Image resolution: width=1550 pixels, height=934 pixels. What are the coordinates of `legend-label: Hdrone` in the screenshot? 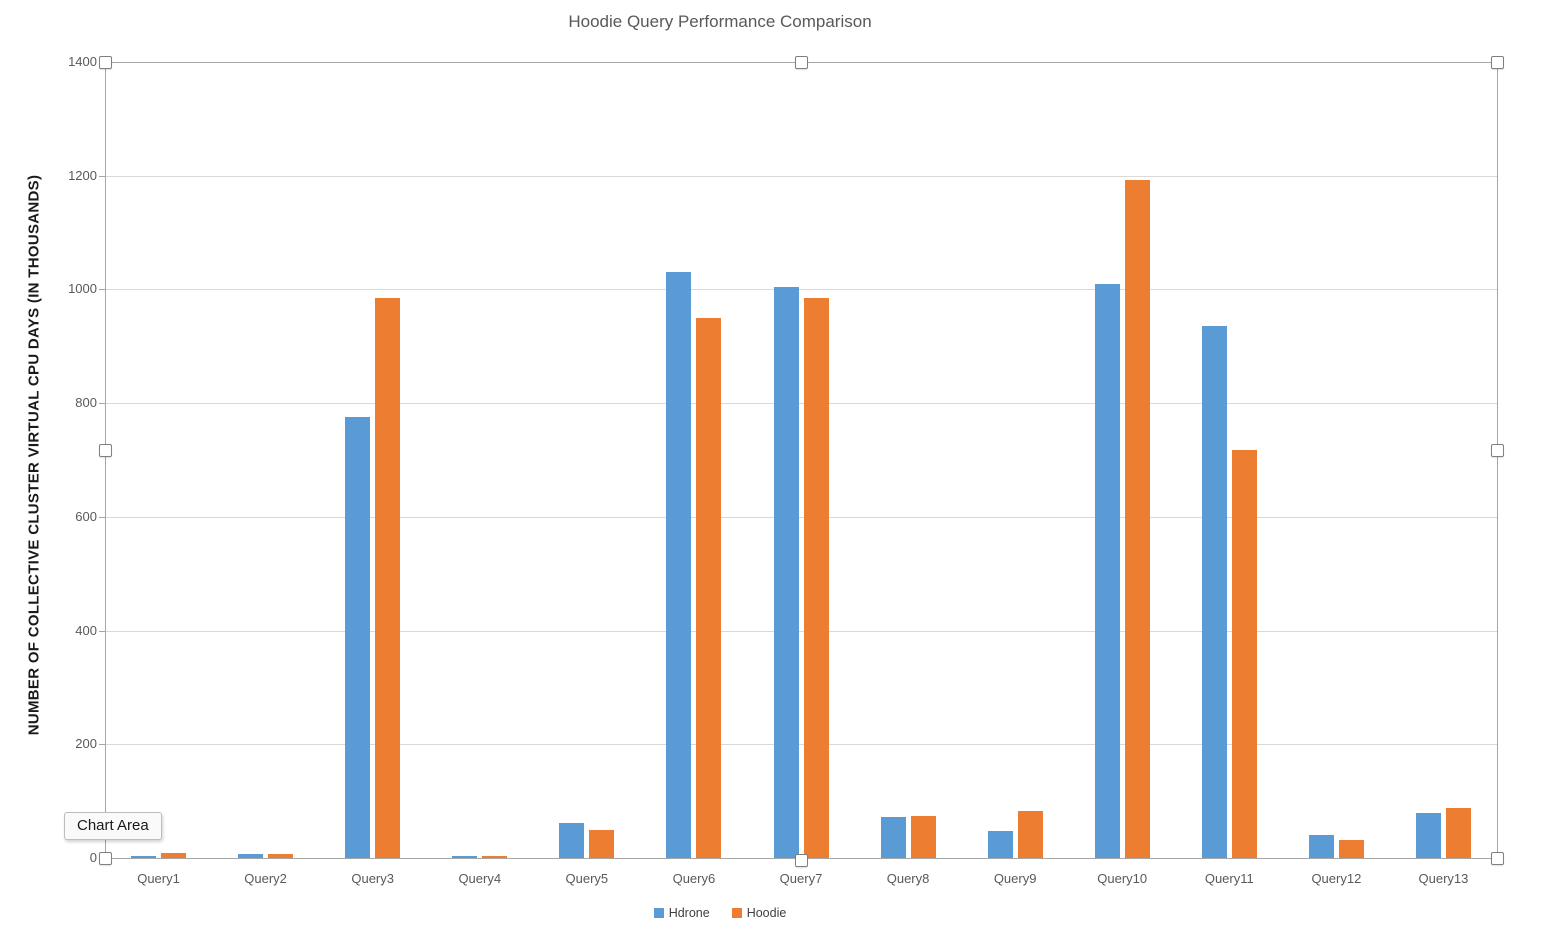 It's located at (689, 913).